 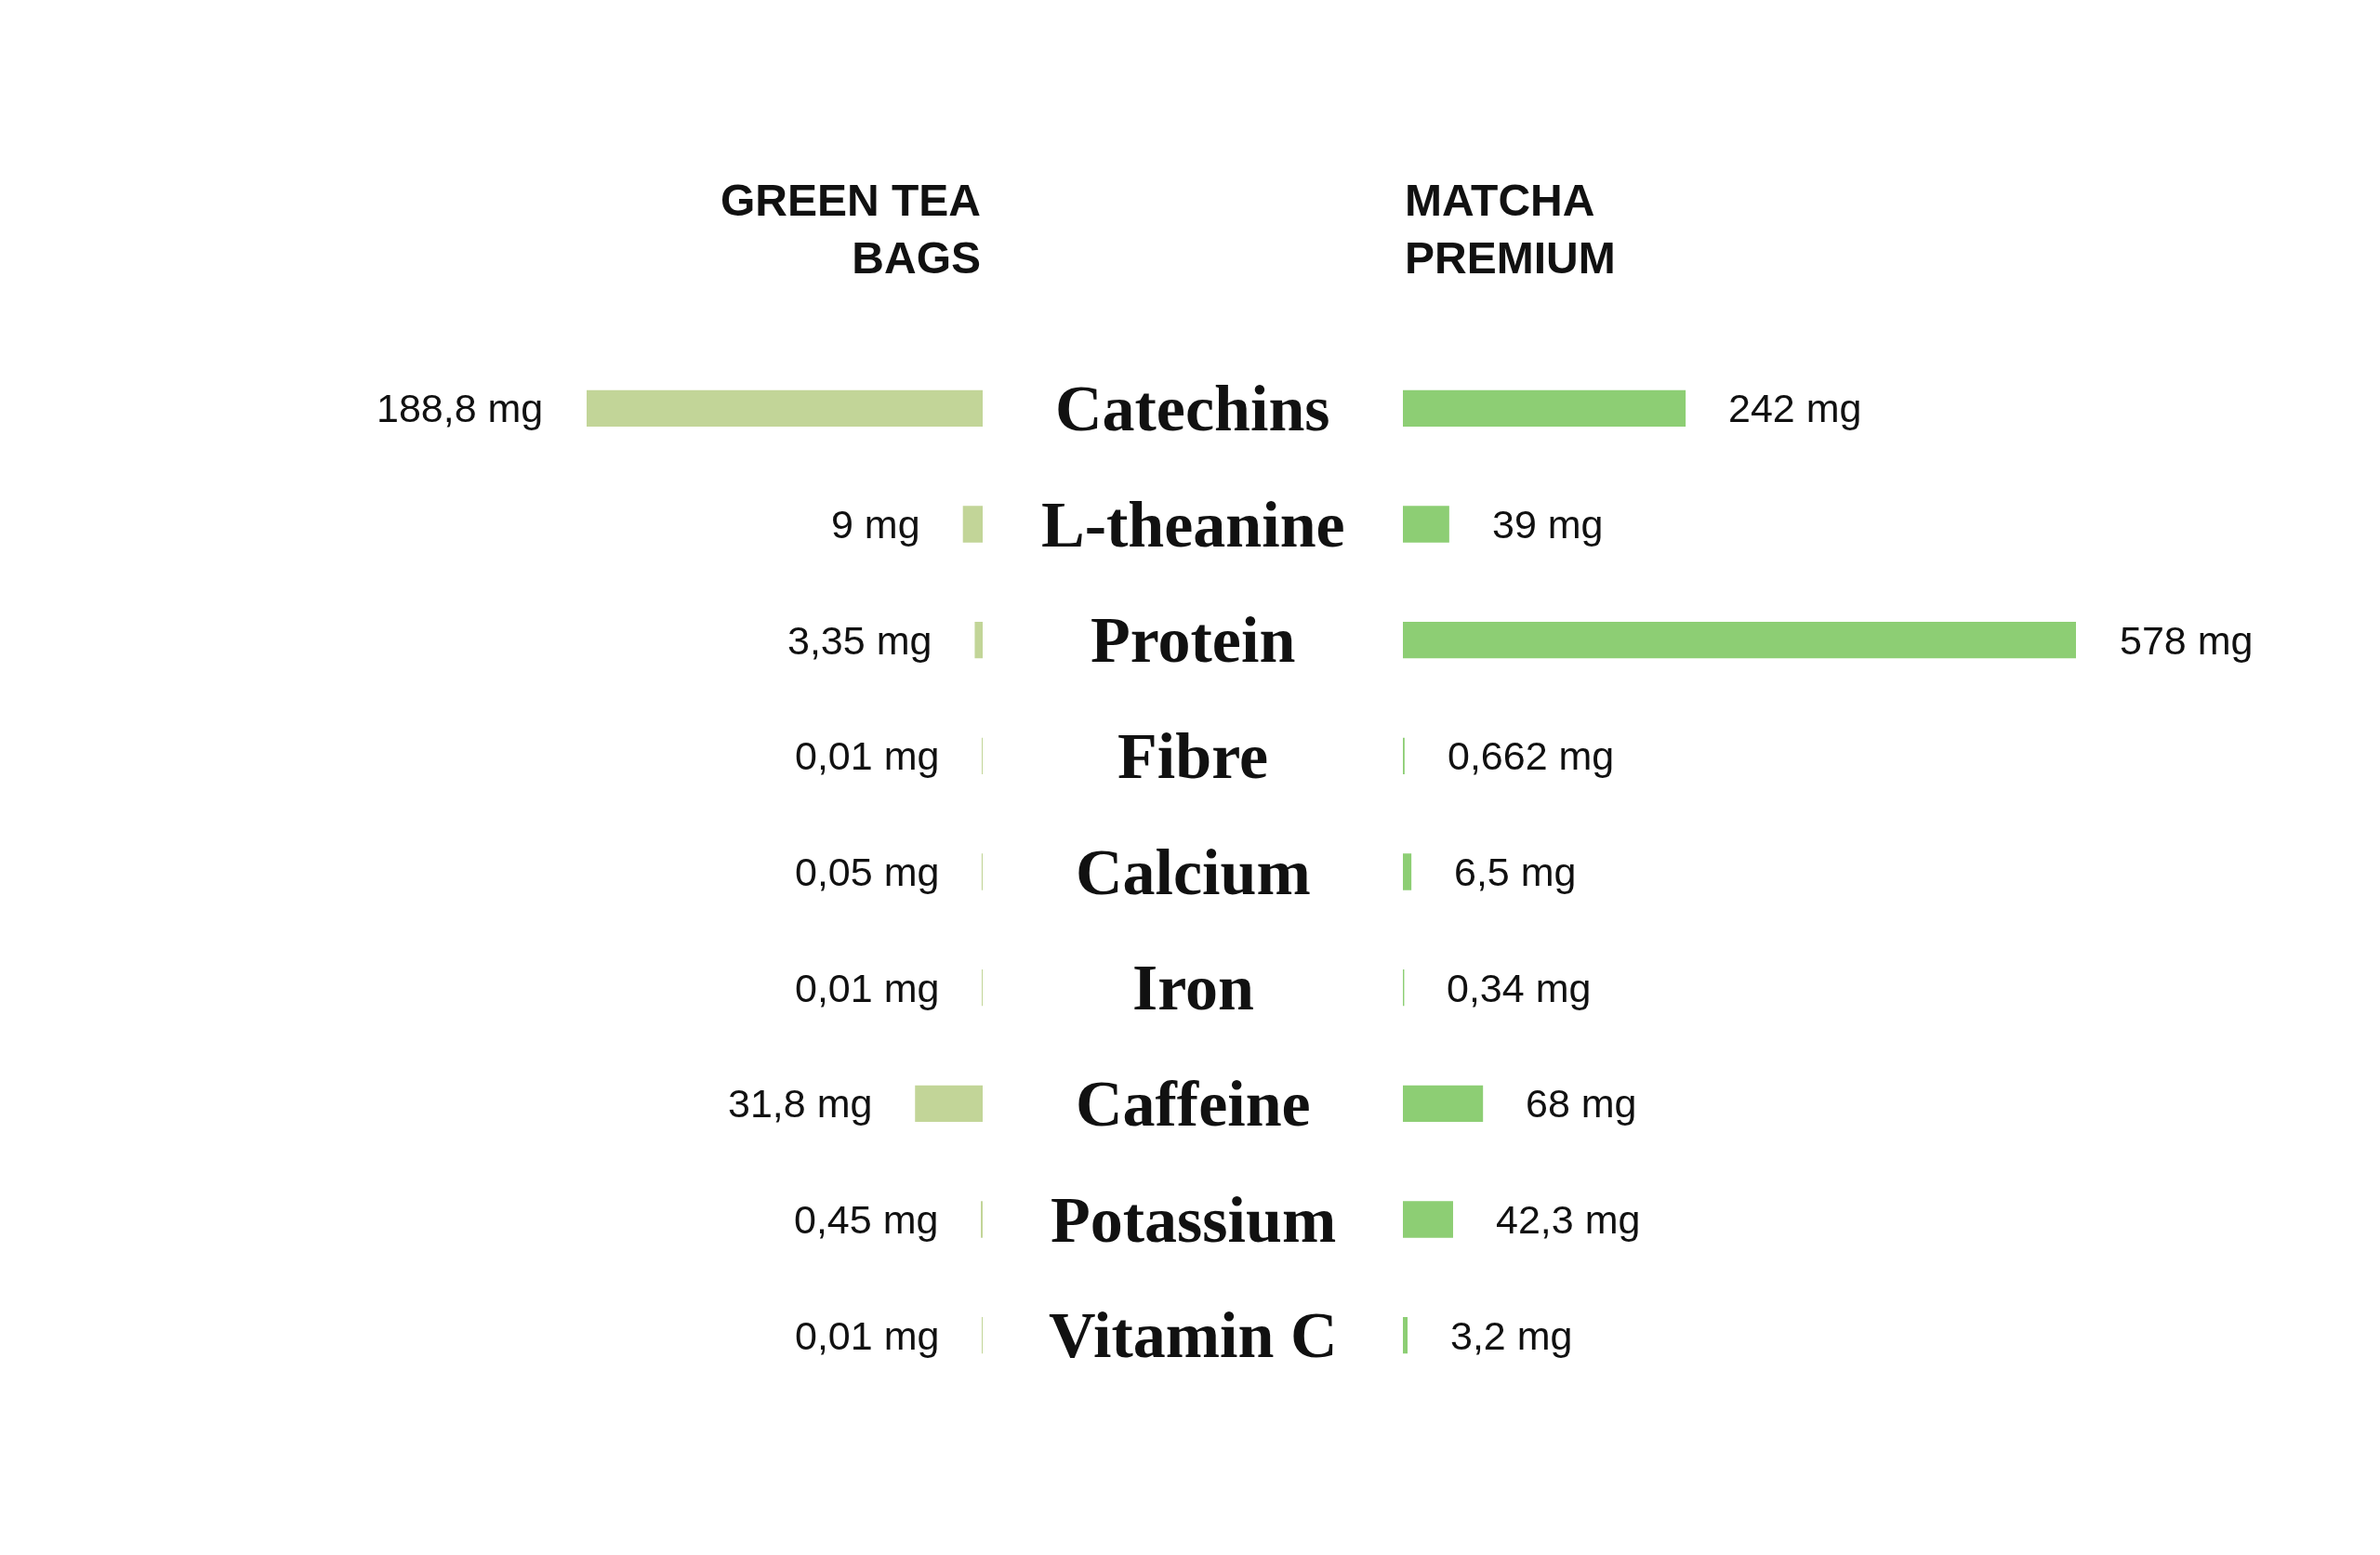 I want to click on data-label: 31,8 mg, so click(x=800, y=1103).